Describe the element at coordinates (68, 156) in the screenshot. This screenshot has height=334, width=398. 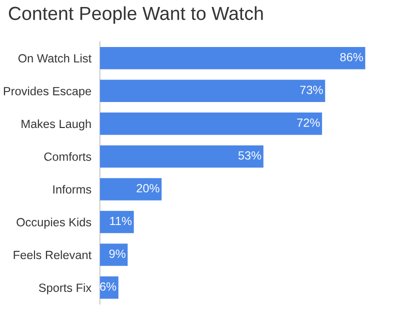
I see `y-tick-label: Comforts` at that location.